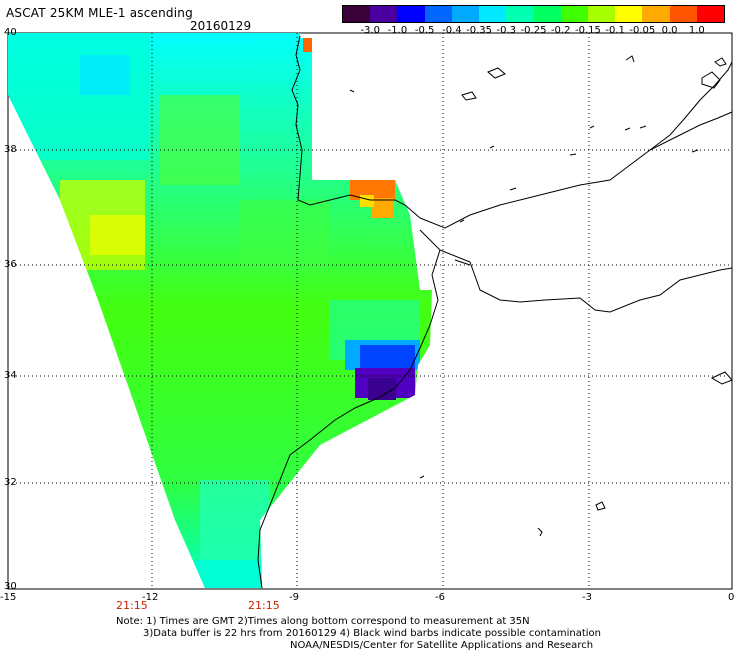 The height and width of the screenshot is (651, 740). I want to click on colorbar-tick-label: -0.25, so click(533, 30).